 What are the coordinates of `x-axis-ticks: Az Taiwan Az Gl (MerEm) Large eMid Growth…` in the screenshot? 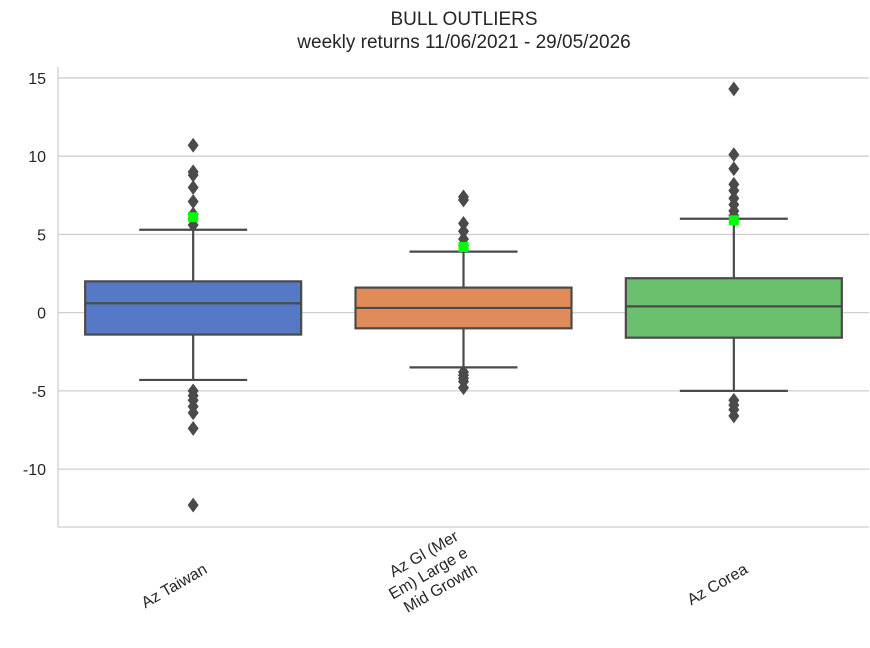 It's located at (445, 574).